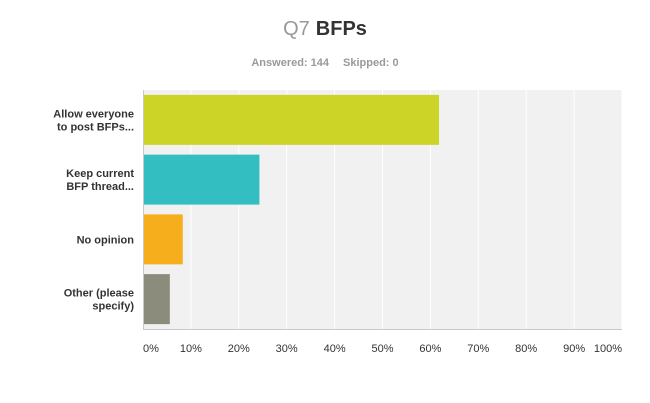 Image resolution: width=650 pixels, height=403 pixels. I want to click on category-label: Other (please, so click(99, 294).